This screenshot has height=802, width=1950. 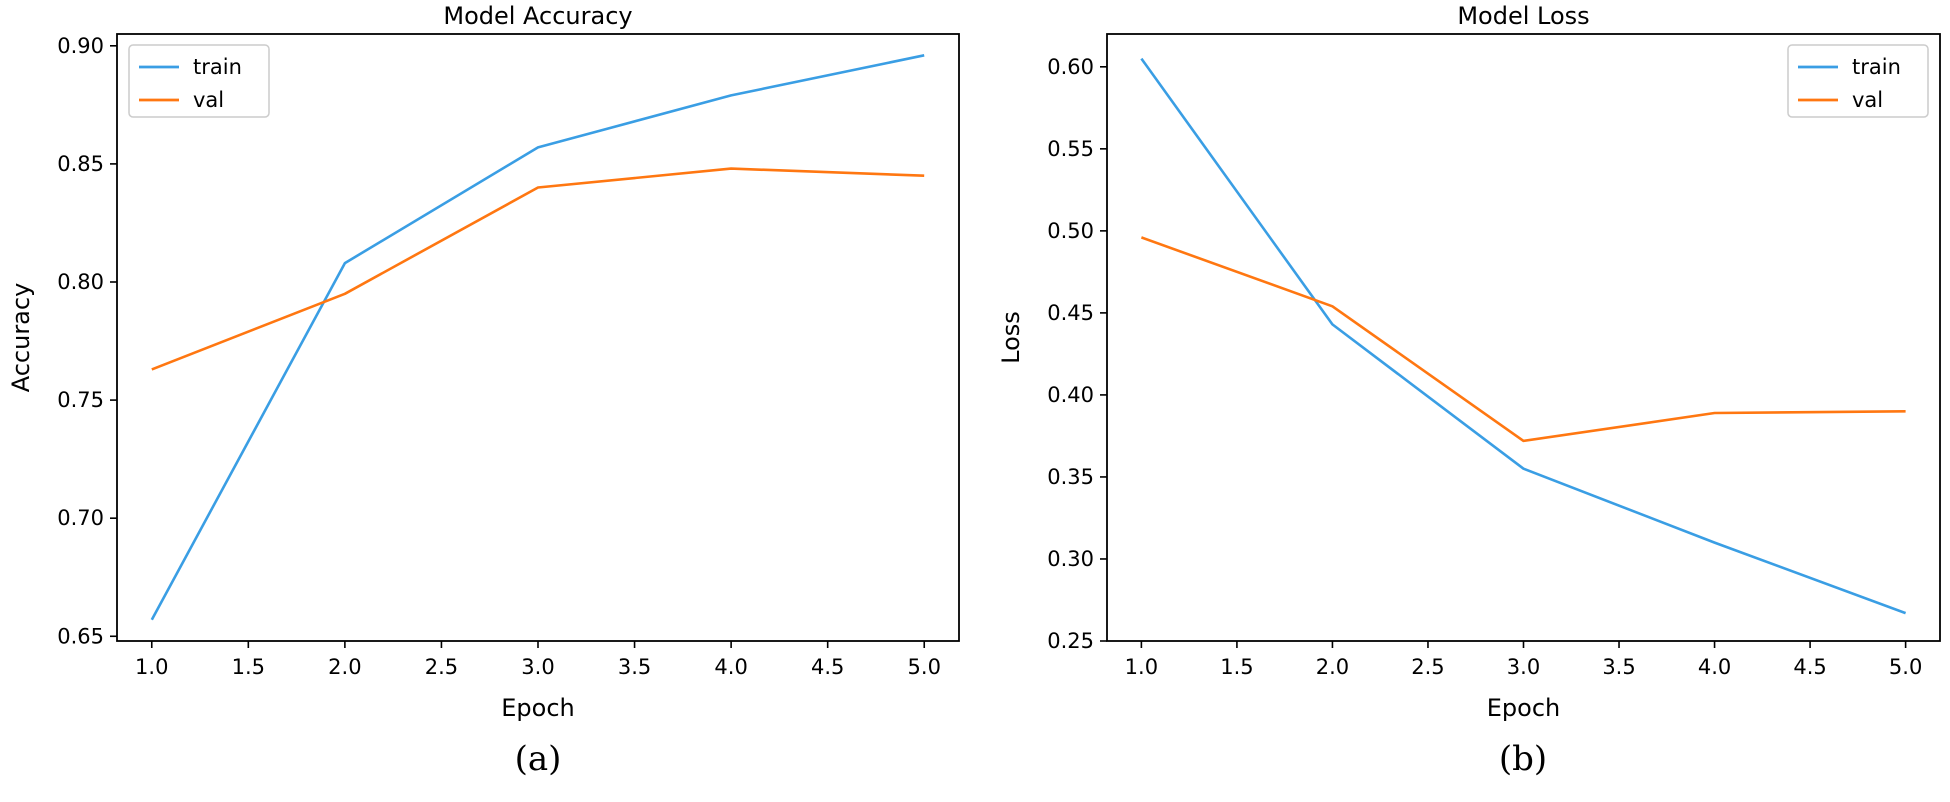 I want to click on y-tick-label: 0.70, so click(x=80, y=518).